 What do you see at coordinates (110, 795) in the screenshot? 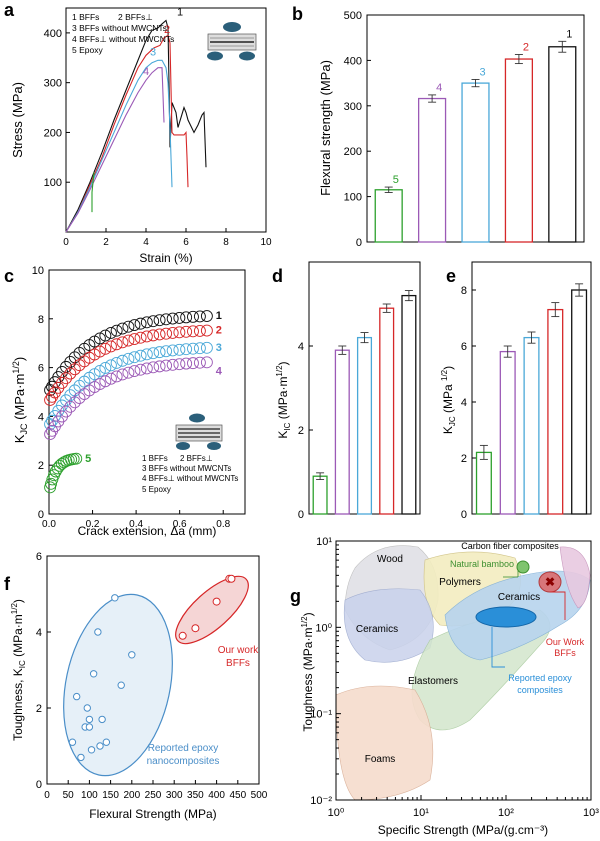
I see `f-xtick-label: 150` at bounding box center [110, 795].